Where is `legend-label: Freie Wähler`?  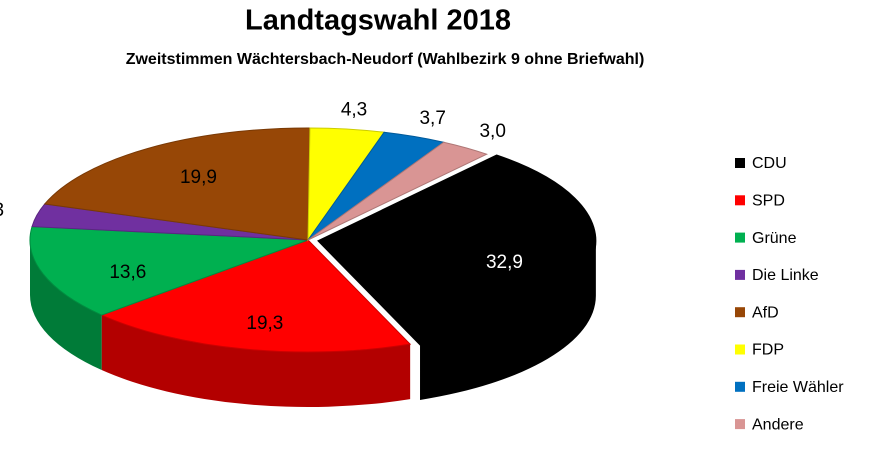
legend-label: Freie Wähler is located at coordinates (798, 387).